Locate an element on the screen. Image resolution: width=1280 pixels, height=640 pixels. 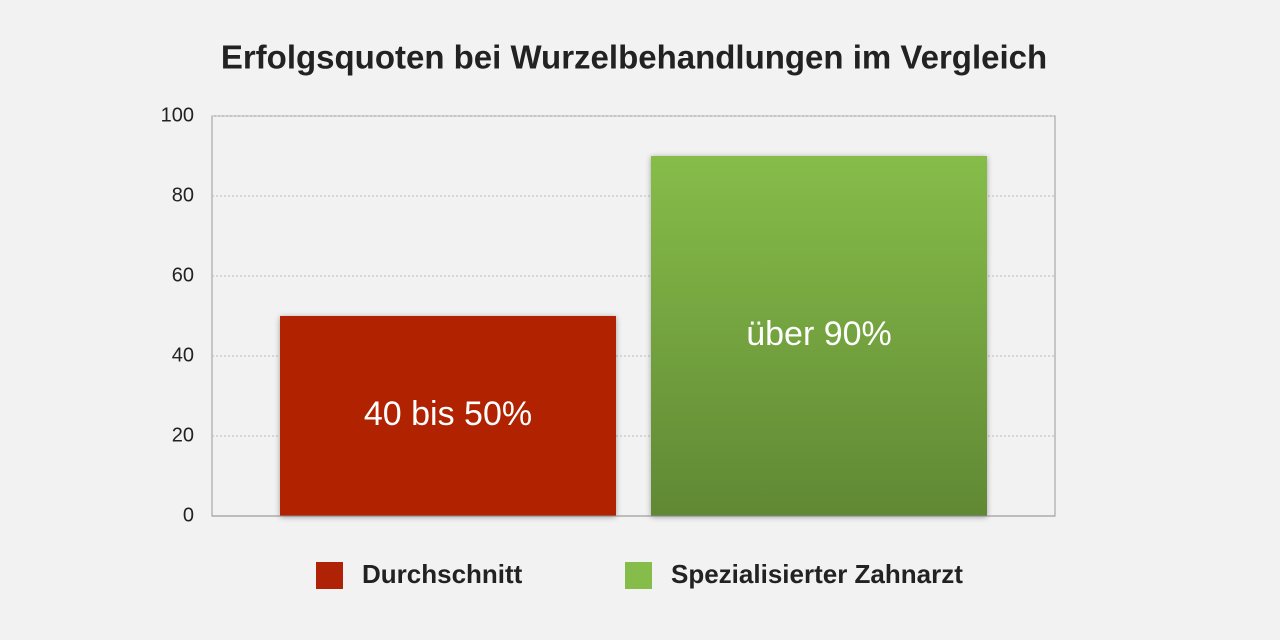
y-tick-label: 0 is located at coordinates (188, 515).